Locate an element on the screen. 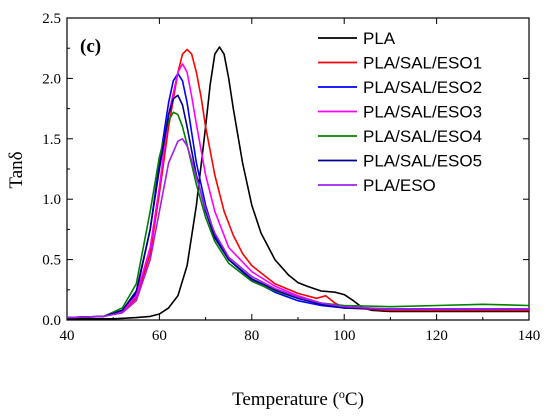  x-tick-label: 100 is located at coordinates (344, 336).